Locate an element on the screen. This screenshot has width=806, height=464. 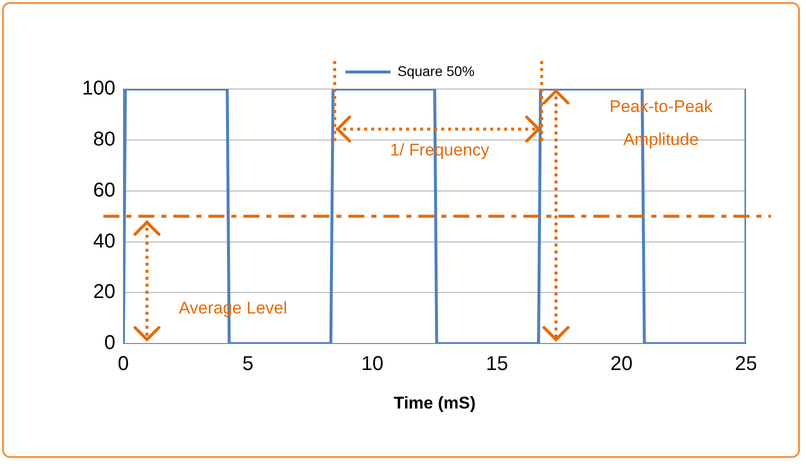
x-tick-label: 15 is located at coordinates (497, 364).